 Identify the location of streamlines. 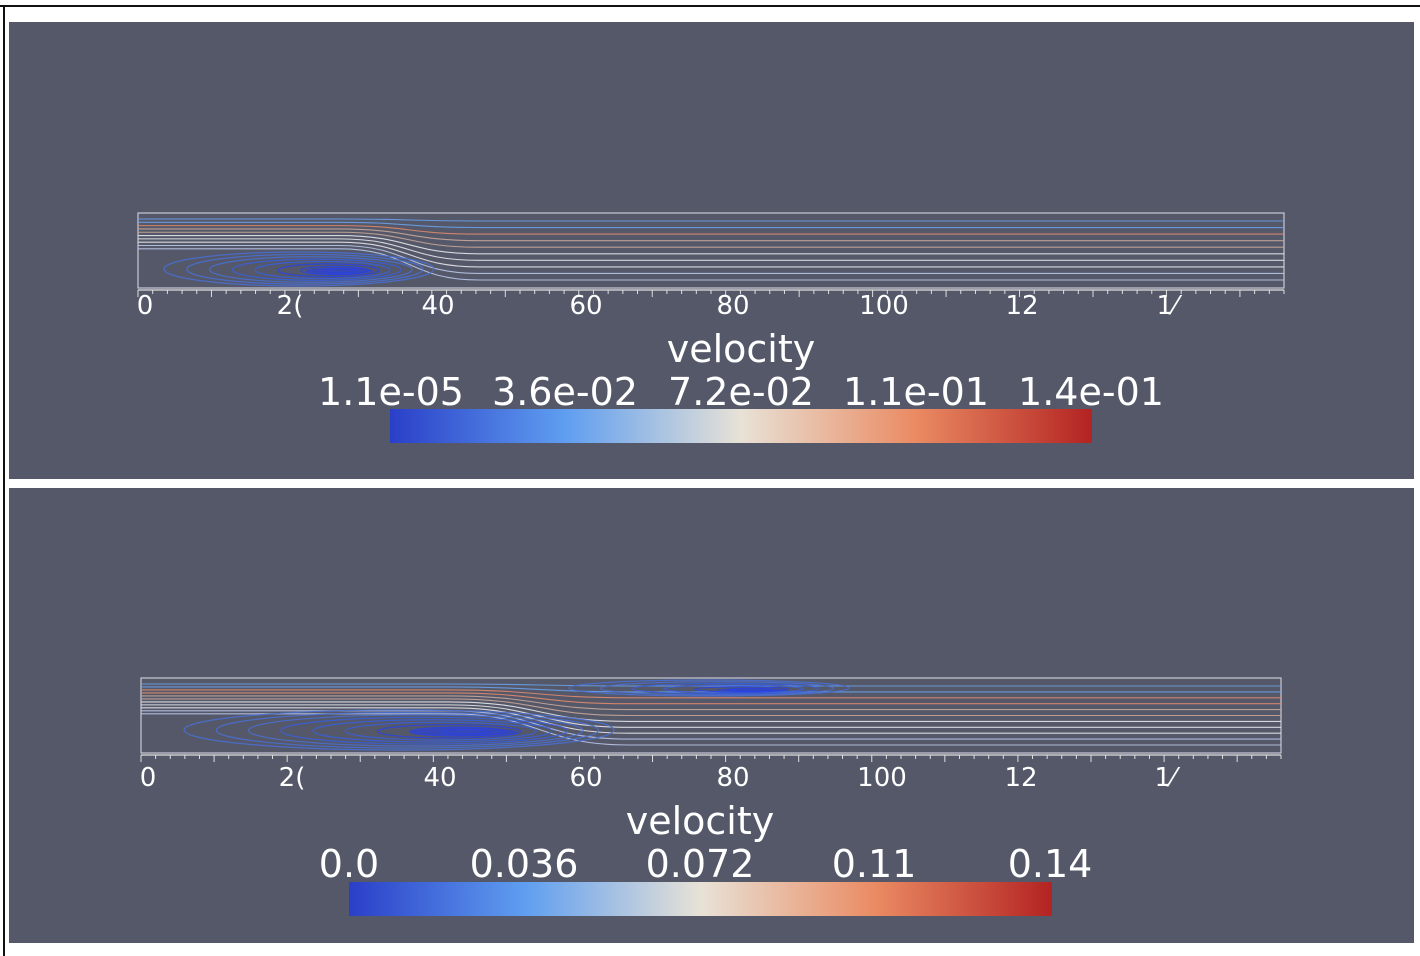
(711, 249).